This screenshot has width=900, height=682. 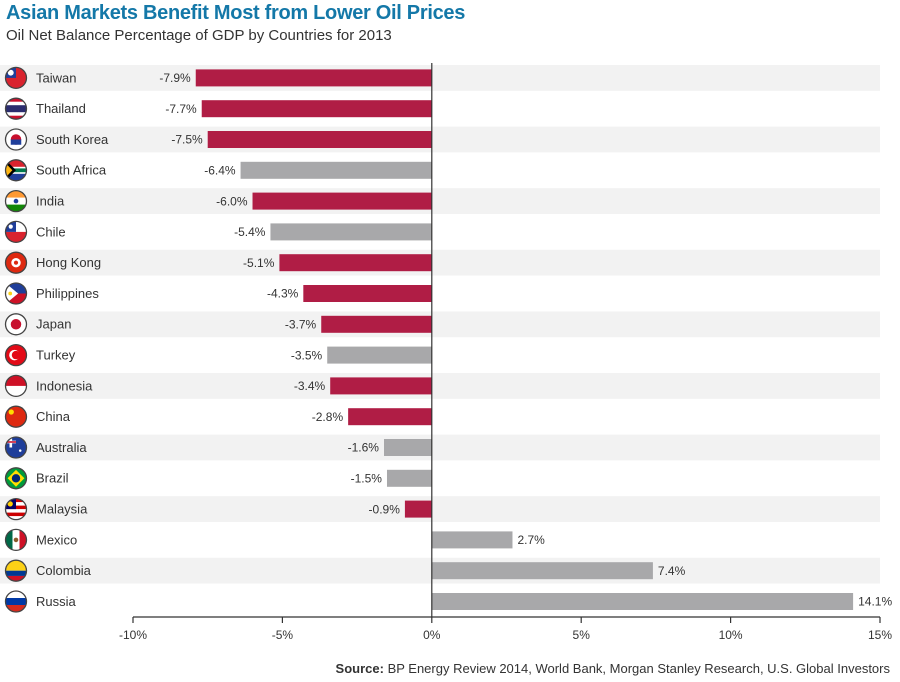 I want to click on china-flag-icon, so click(x=16, y=416).